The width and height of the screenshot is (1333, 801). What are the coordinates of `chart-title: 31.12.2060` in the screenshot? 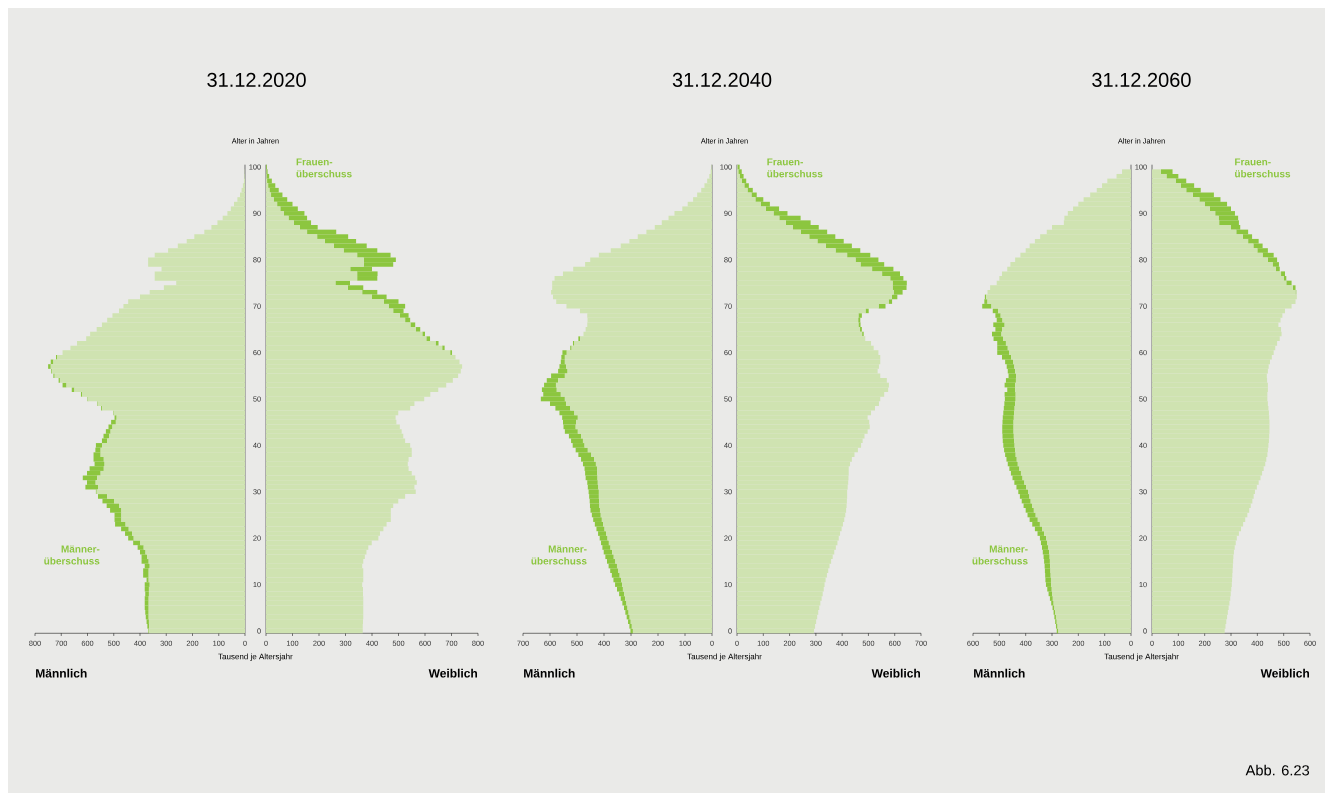 It's located at (1141, 79).